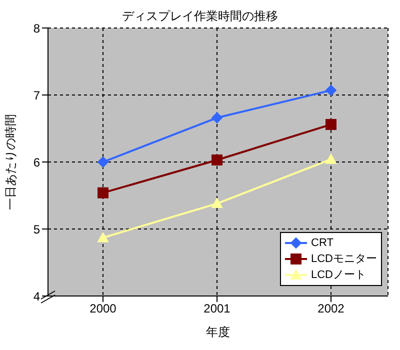 The width and height of the screenshot is (400, 350). What do you see at coordinates (36, 28) in the screenshot?
I see `y-tick-label: 8` at bounding box center [36, 28].